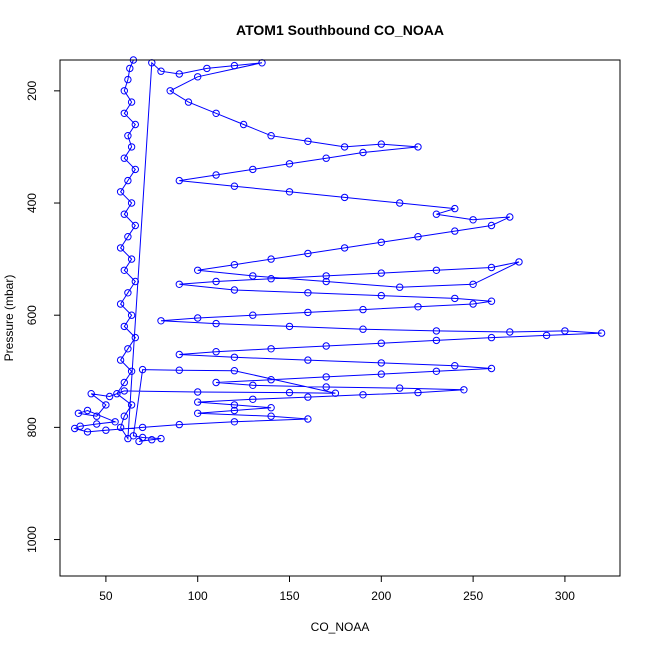 The width and height of the screenshot is (650, 655). What do you see at coordinates (106, 596) in the screenshot?
I see `x-tick-label: 50` at bounding box center [106, 596].